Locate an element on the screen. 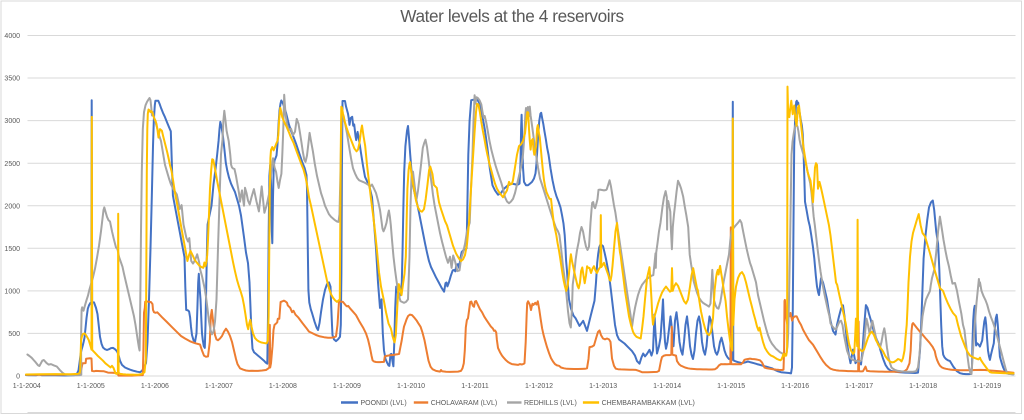  svg-text: 1000 is located at coordinates (12, 292).